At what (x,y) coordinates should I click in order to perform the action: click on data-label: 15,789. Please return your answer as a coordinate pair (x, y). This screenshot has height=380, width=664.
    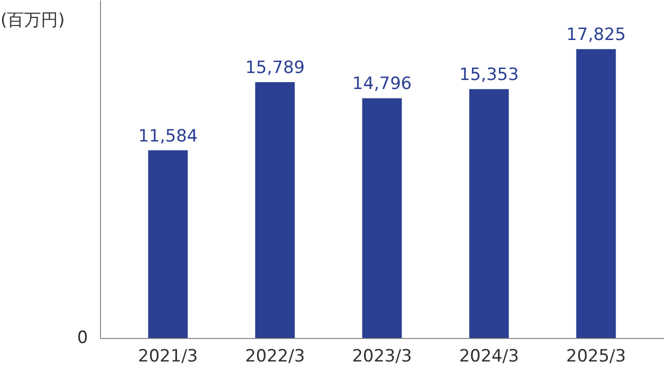
    Looking at the image, I should click on (275, 68).